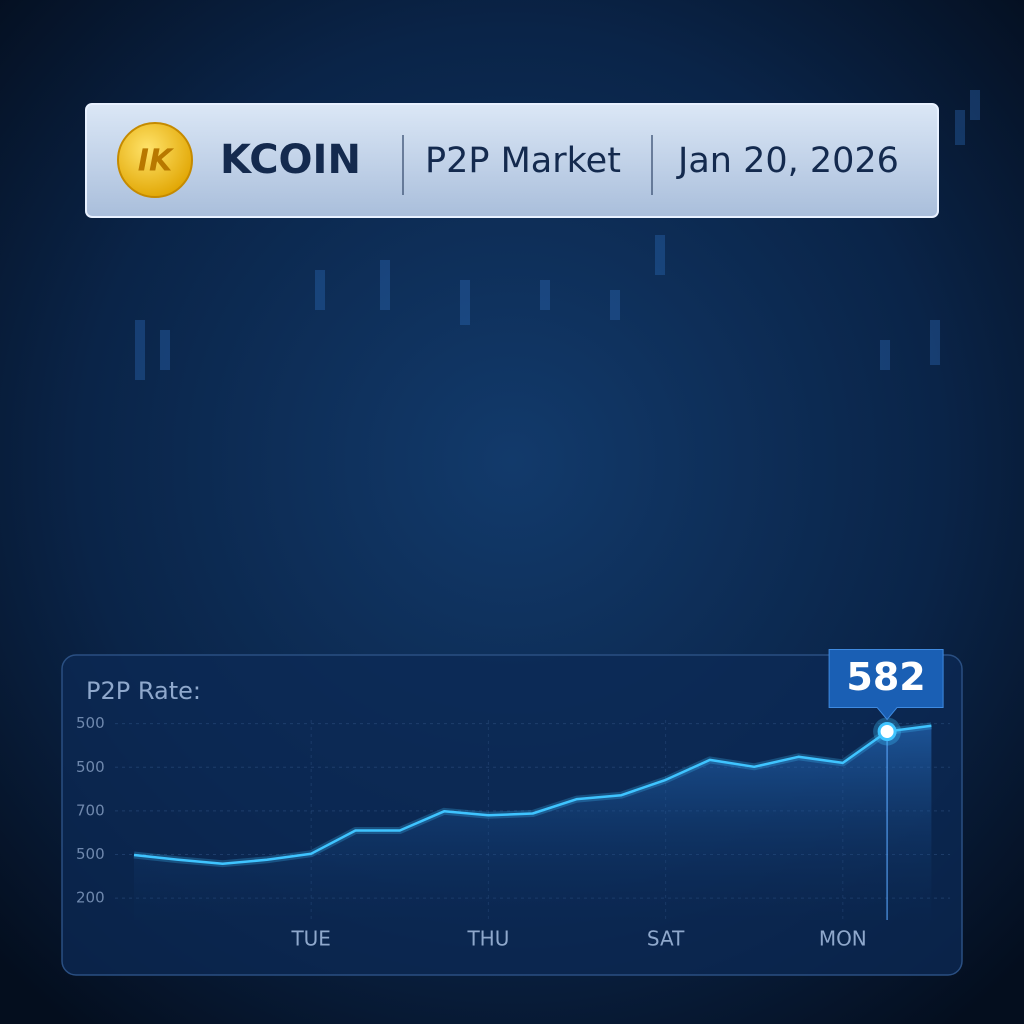 The height and width of the screenshot is (1024, 1024). I want to click on callout-box, so click(886, 684).